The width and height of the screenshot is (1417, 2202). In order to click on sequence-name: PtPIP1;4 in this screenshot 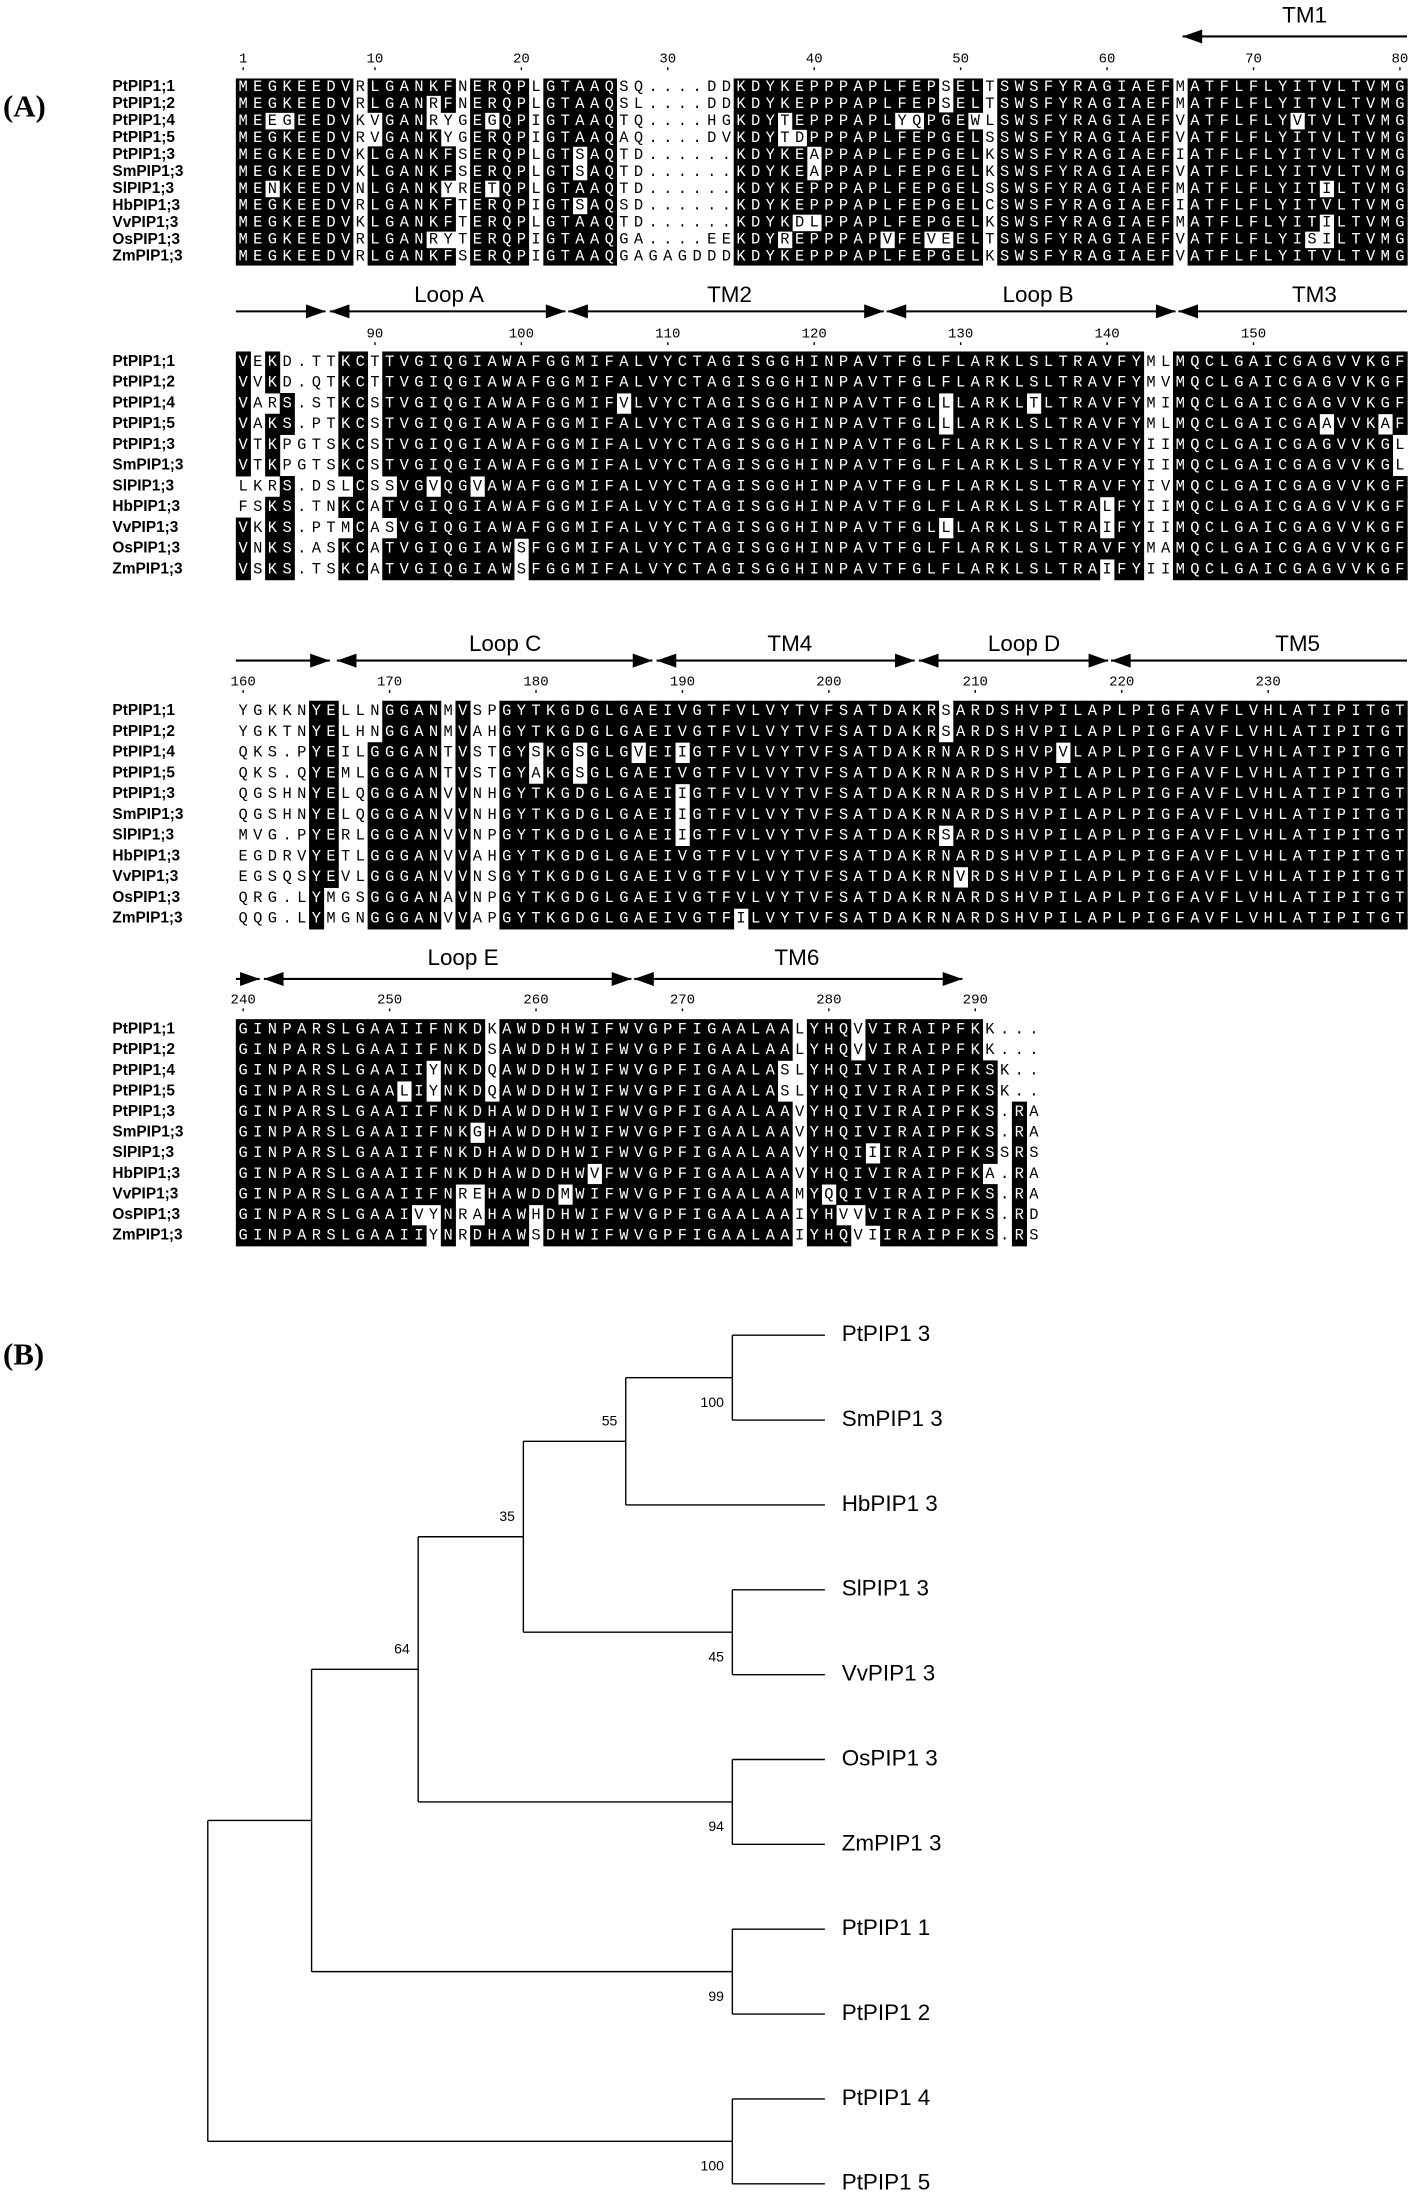, I will do `click(143, 402)`.